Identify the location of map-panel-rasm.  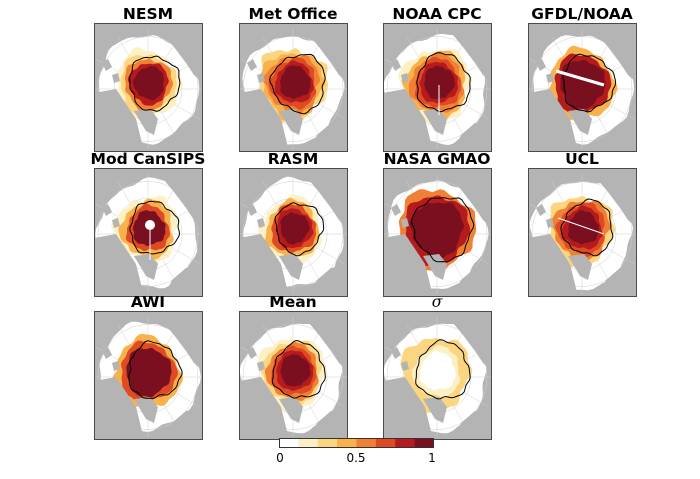
(293, 232).